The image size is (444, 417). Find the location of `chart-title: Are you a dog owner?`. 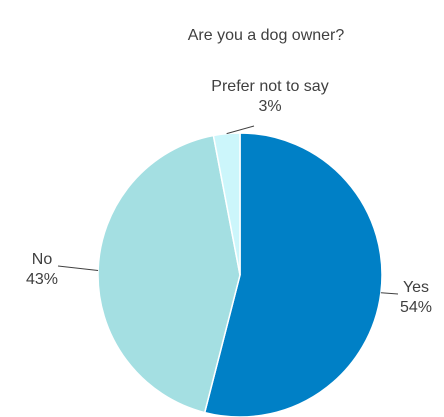

chart-title: Are you a dog owner? is located at coordinates (266, 35).